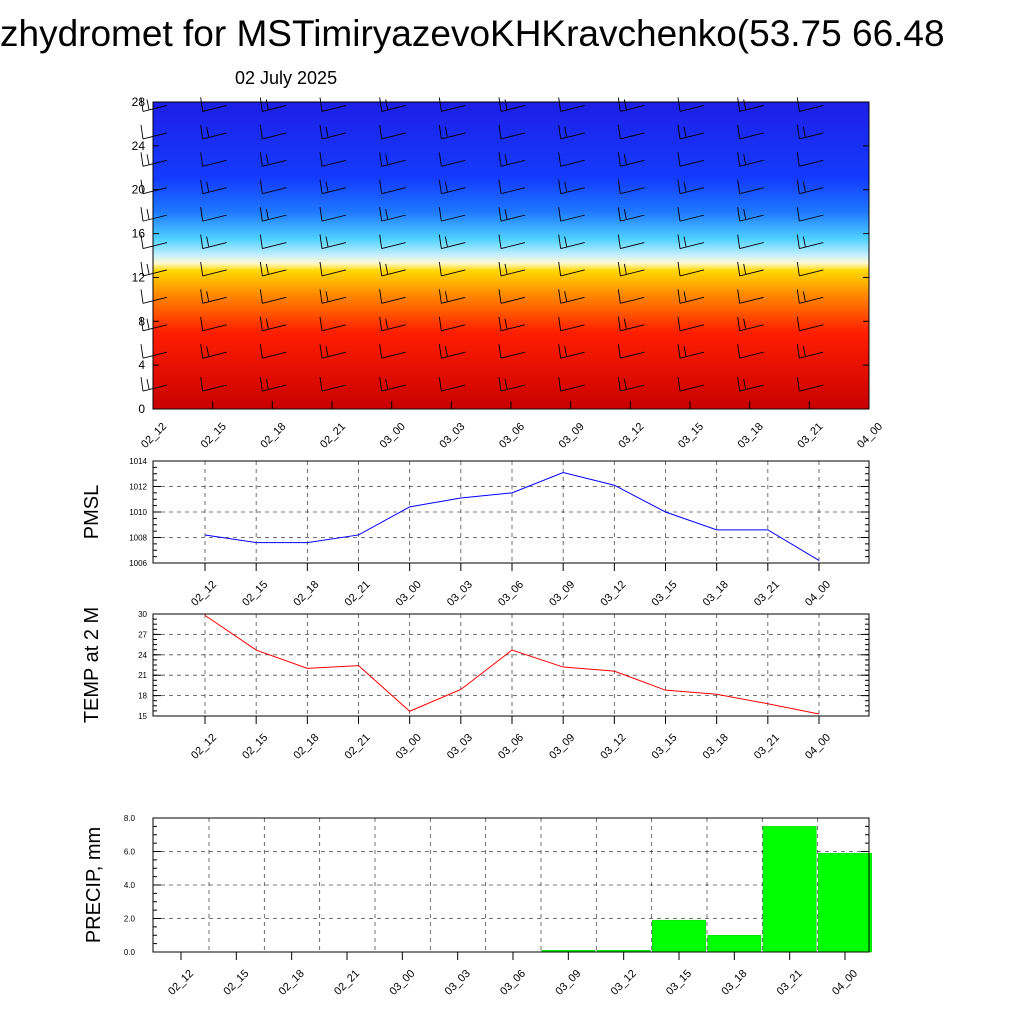  I want to click on precip-y-tick-label: 8.0, so click(130, 818).